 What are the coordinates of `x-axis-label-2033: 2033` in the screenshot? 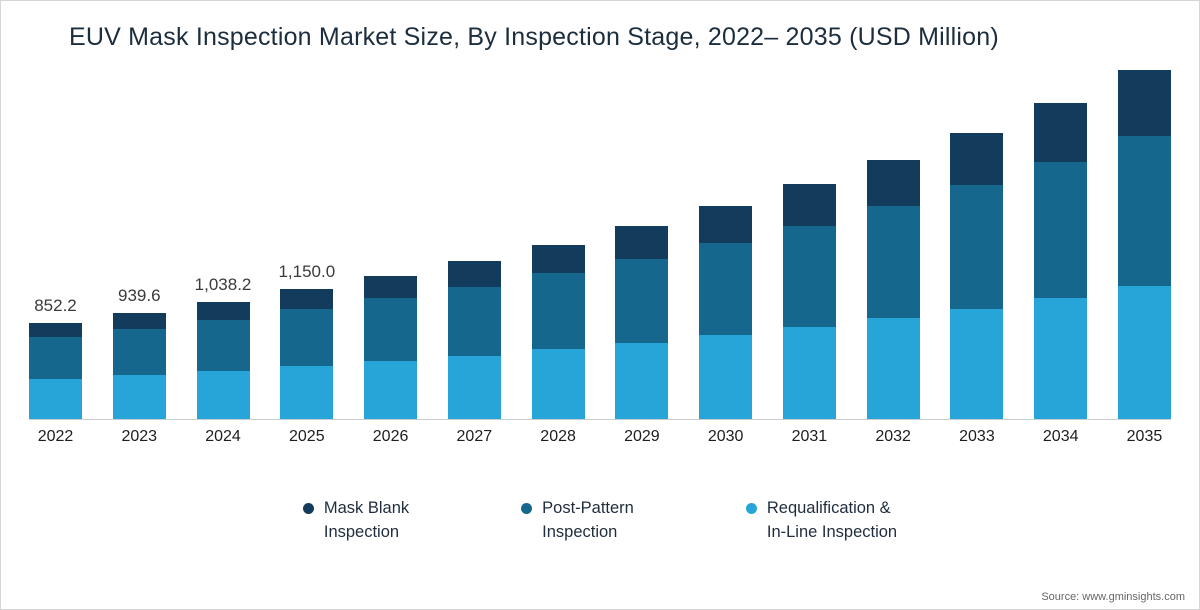 It's located at (977, 436).